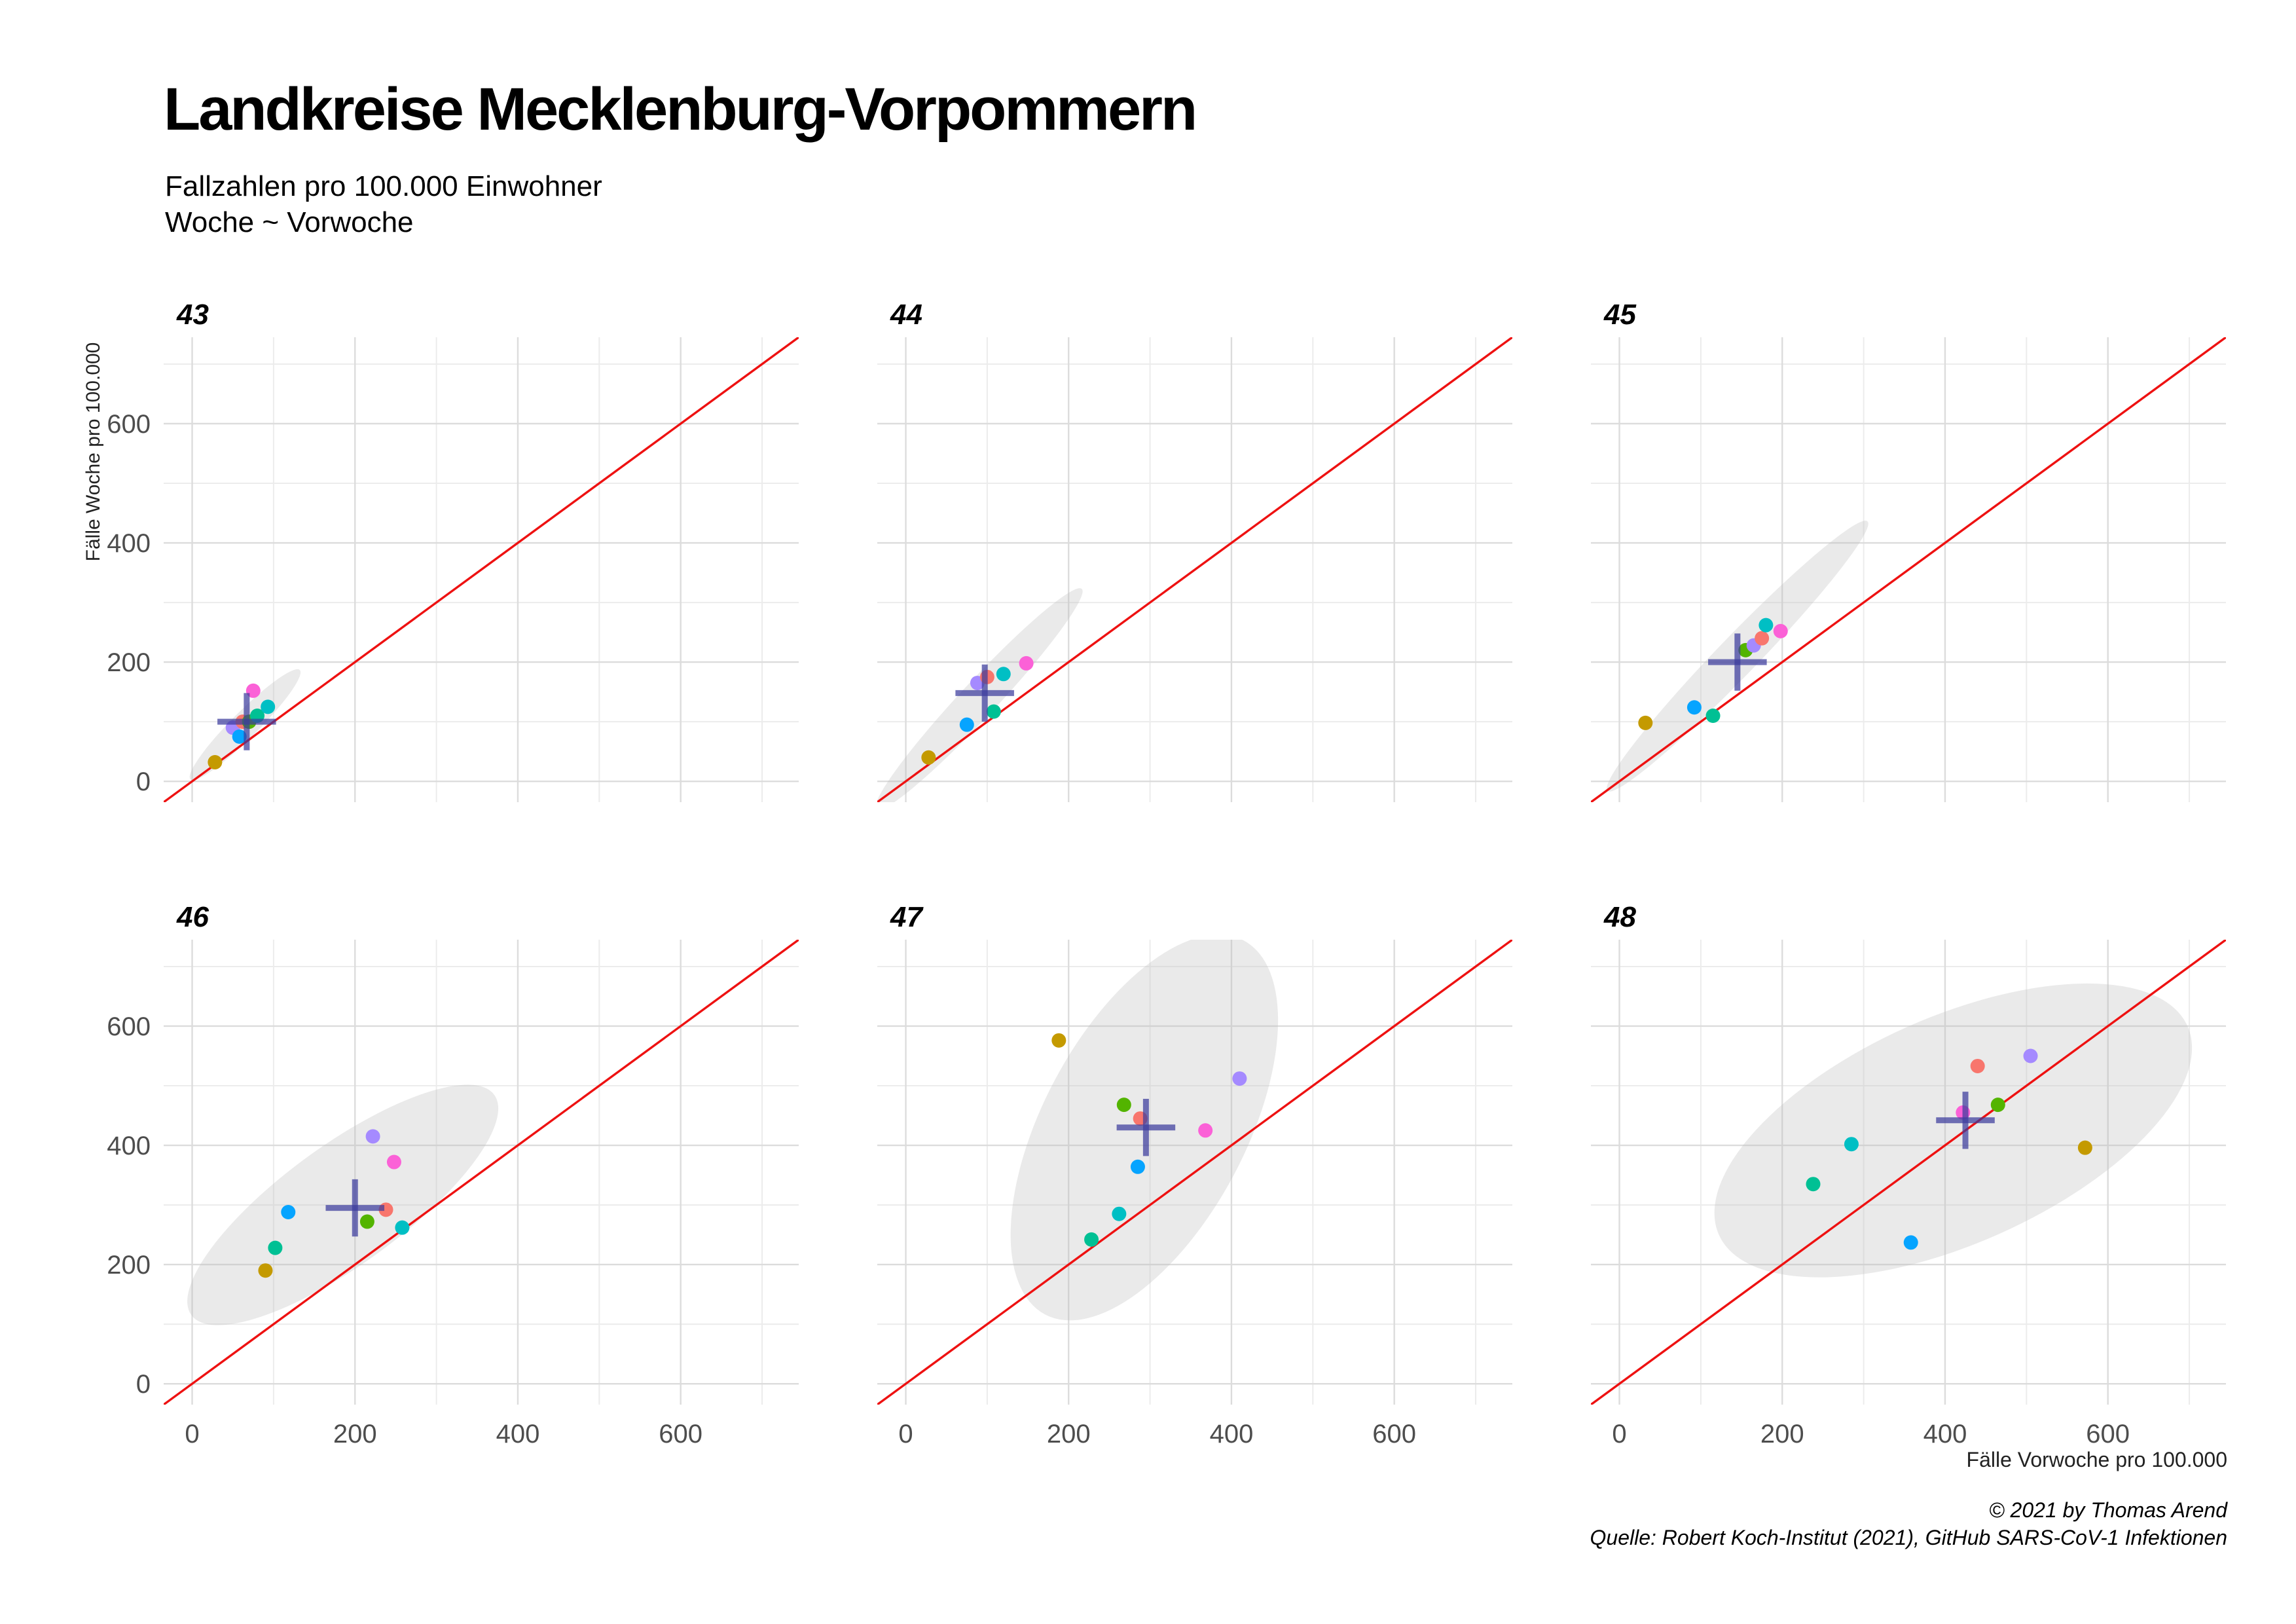 The height and width of the screenshot is (1624, 2296). I want to click on facet-panel-45: 45, so click(1908, 550).